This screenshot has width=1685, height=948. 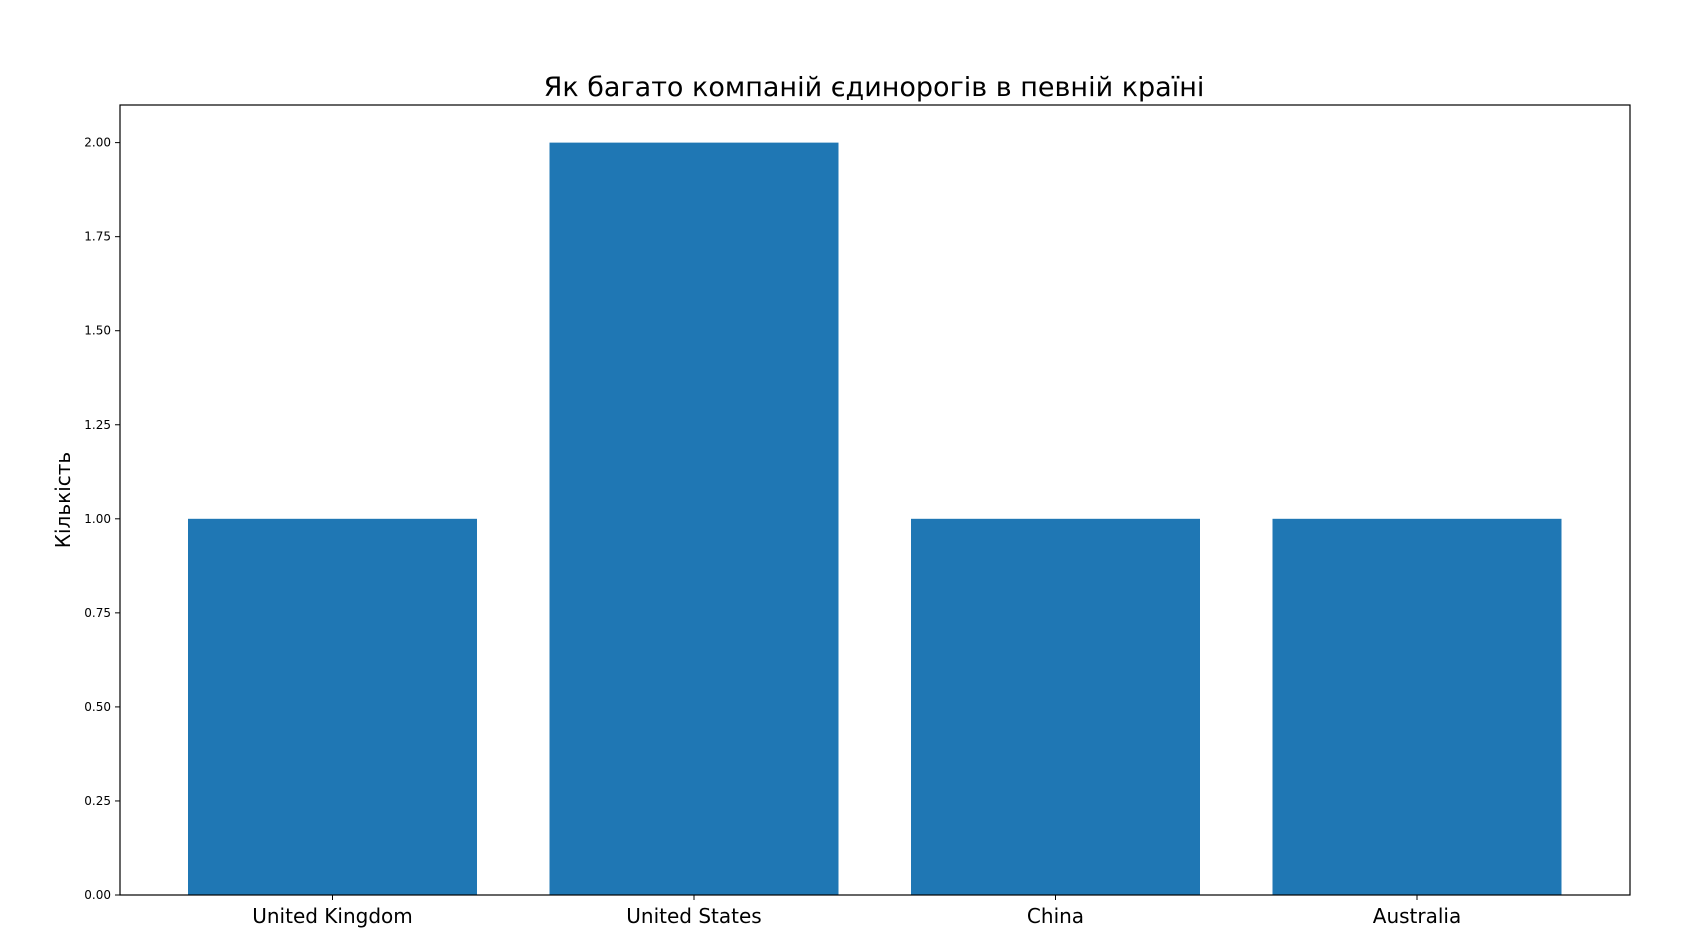 What do you see at coordinates (97, 895) in the screenshot?
I see `y-tick-label: 0.00` at bounding box center [97, 895].